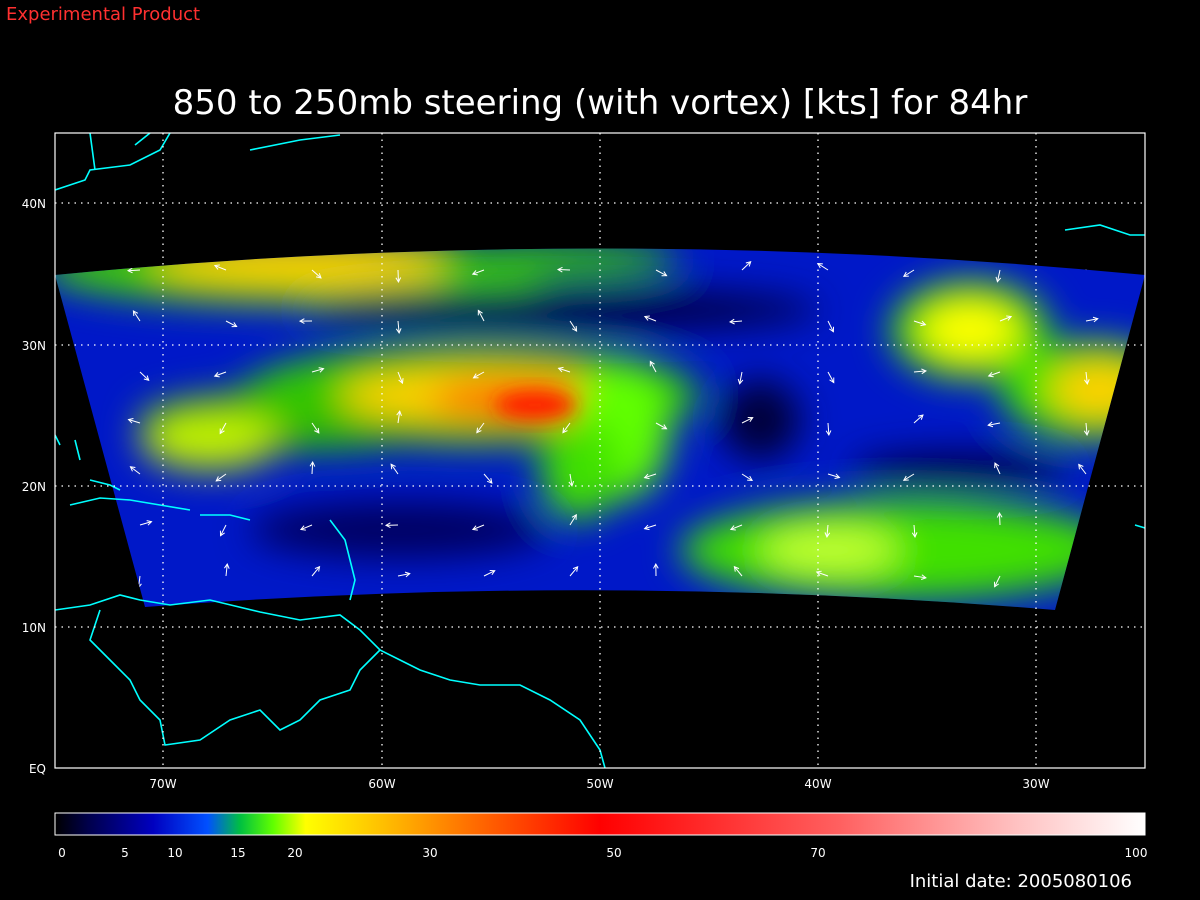 Image resolution: width=1200 pixels, height=900 pixels. What do you see at coordinates (34, 628) in the screenshot?
I see `lat-label: 10N` at bounding box center [34, 628].